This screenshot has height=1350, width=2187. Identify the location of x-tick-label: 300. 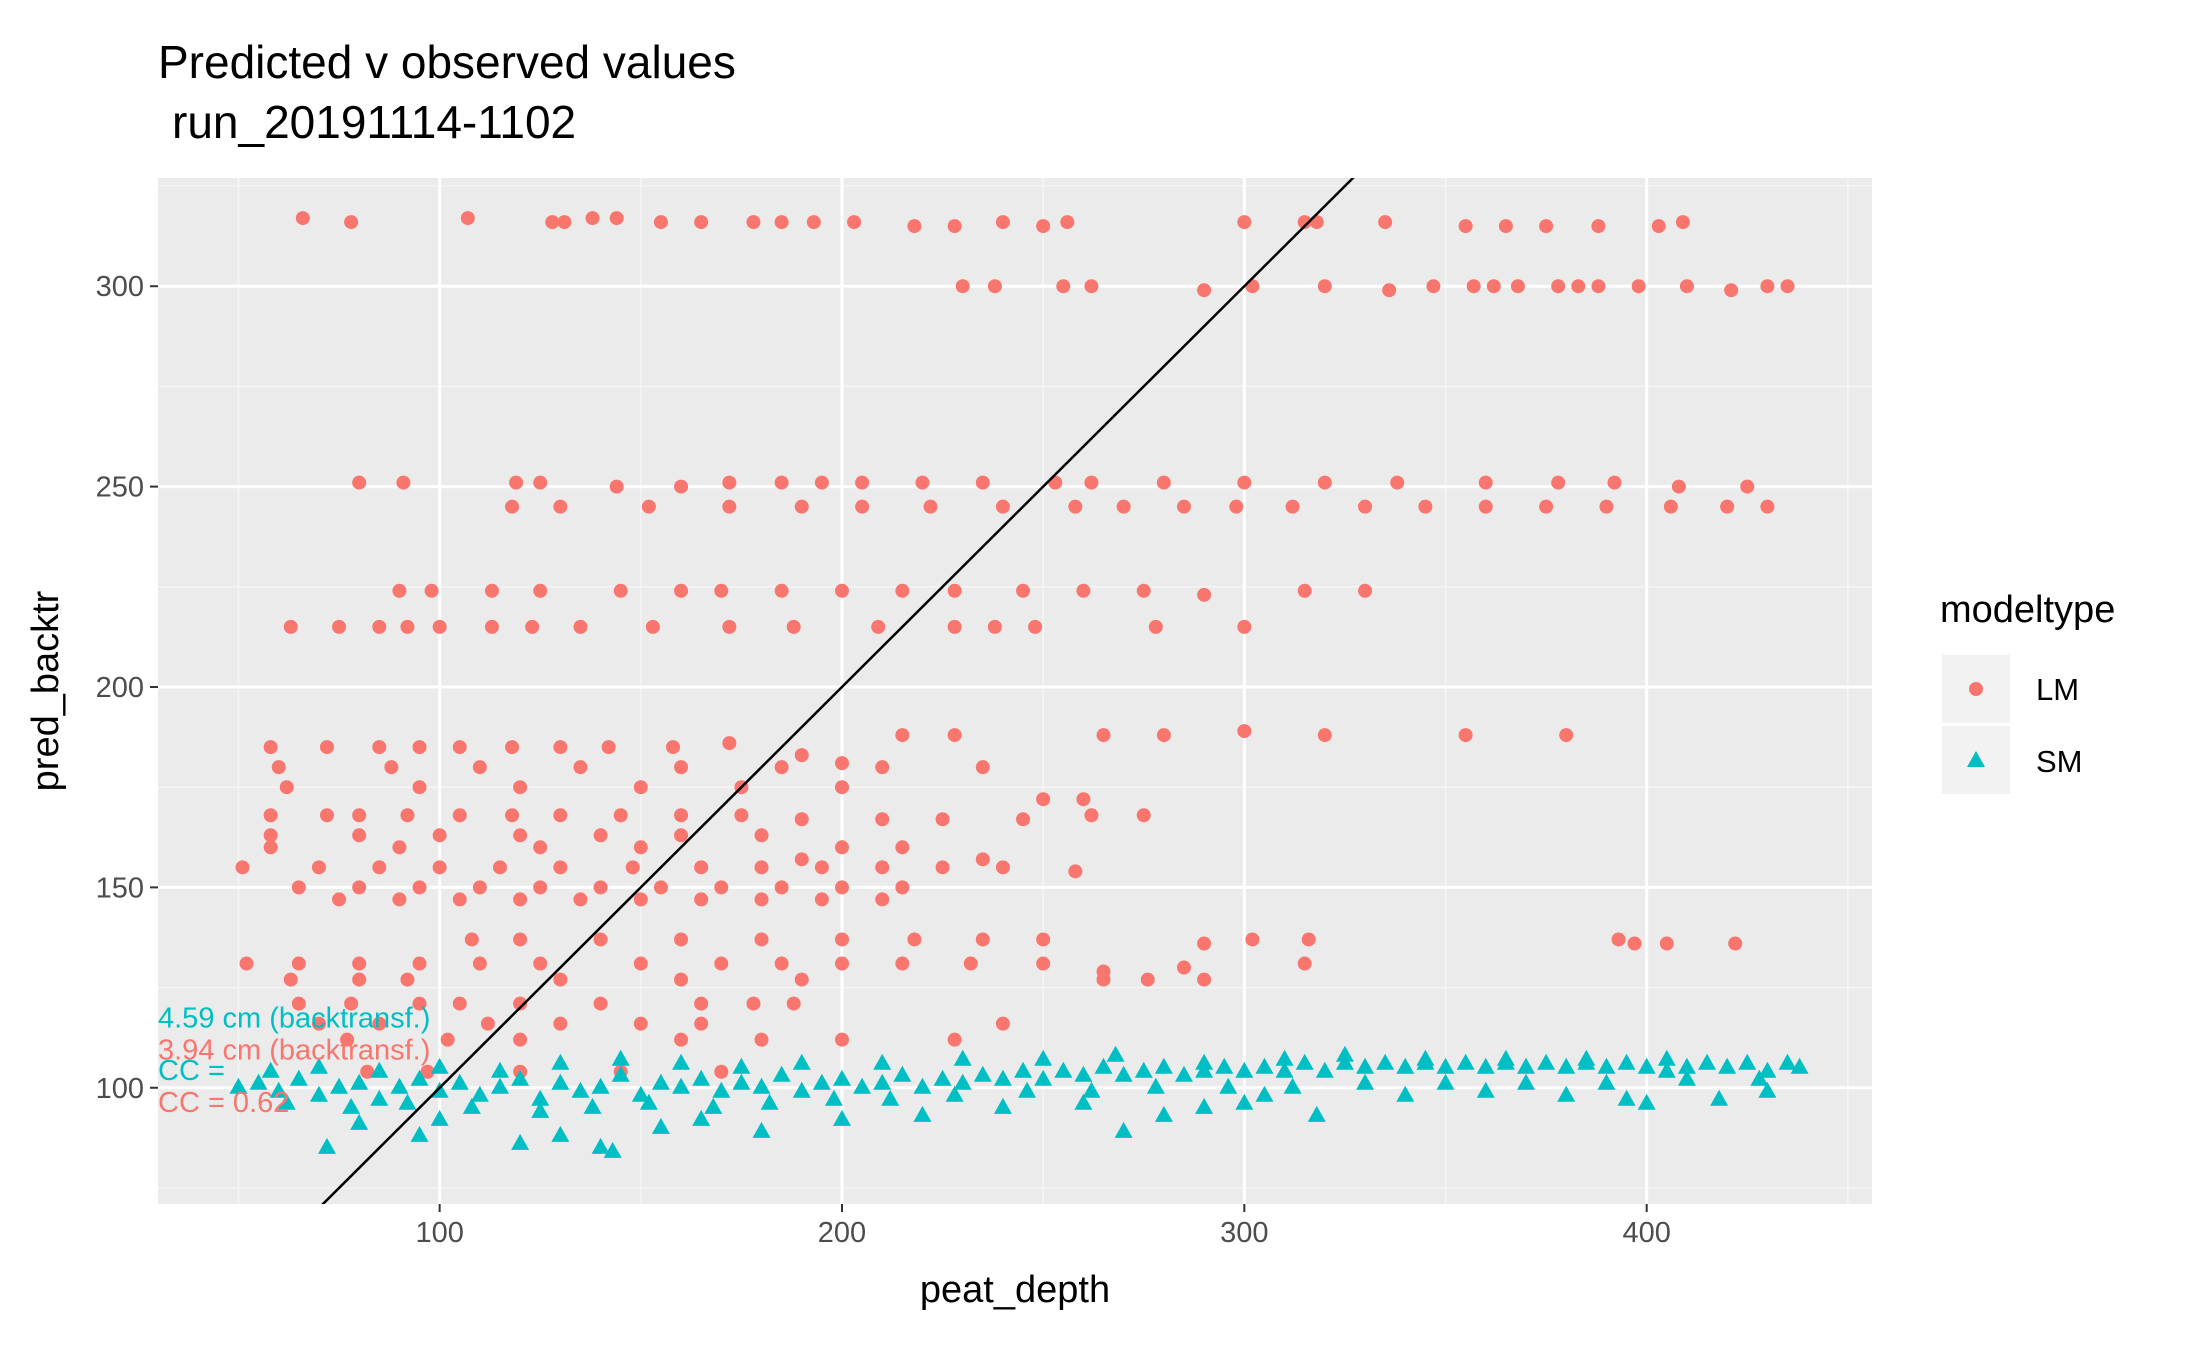
(1244, 1233).